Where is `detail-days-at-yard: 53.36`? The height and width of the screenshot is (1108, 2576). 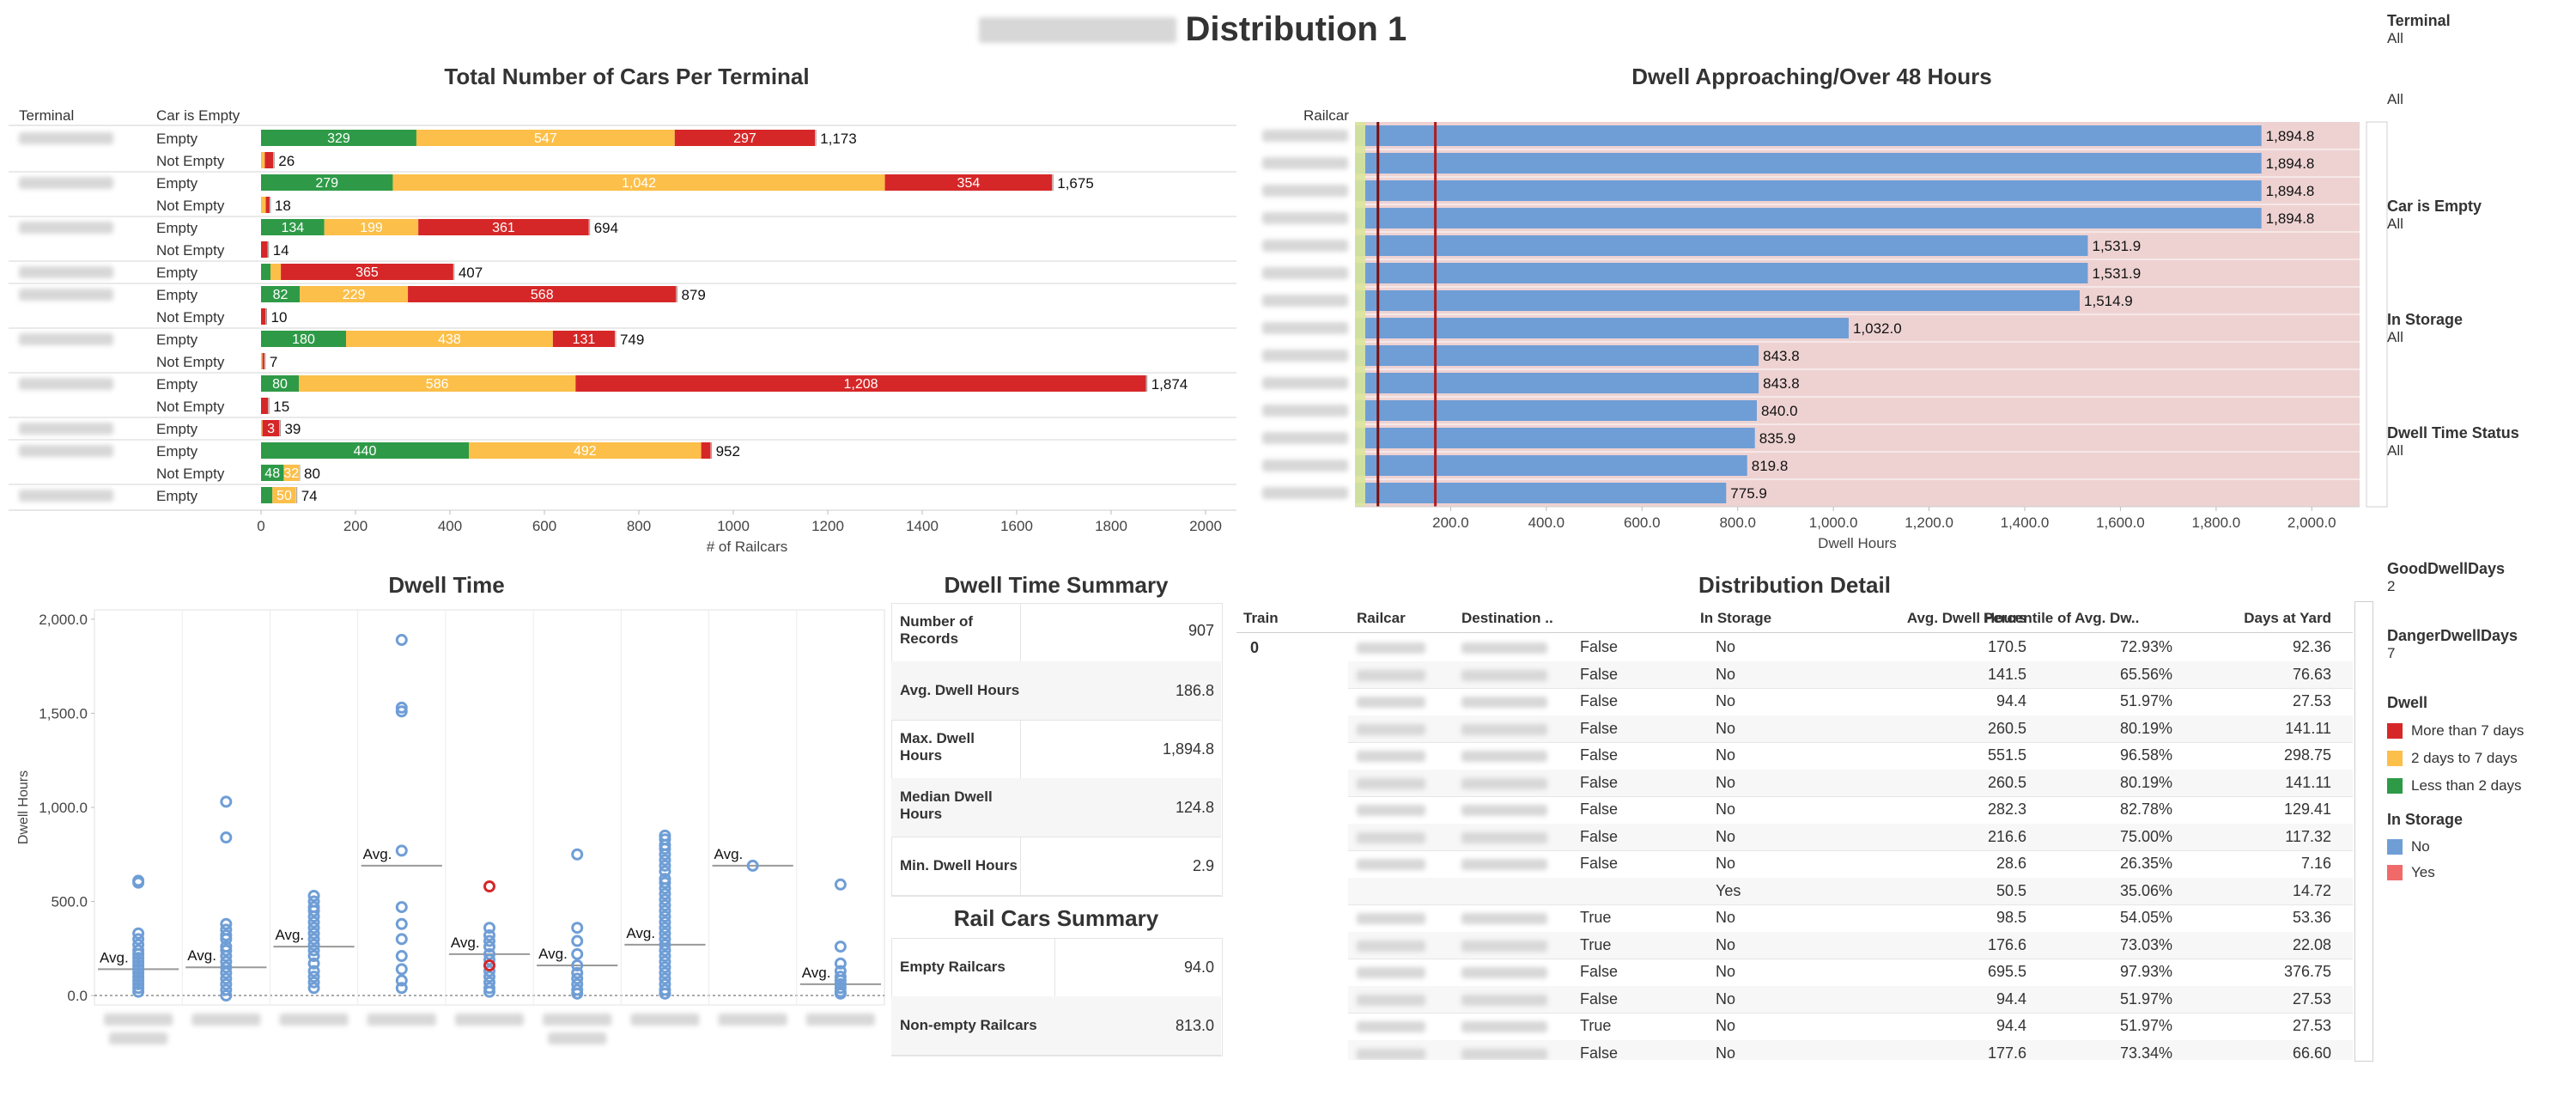 detail-days-at-yard: 53.36 is located at coordinates (2311, 917).